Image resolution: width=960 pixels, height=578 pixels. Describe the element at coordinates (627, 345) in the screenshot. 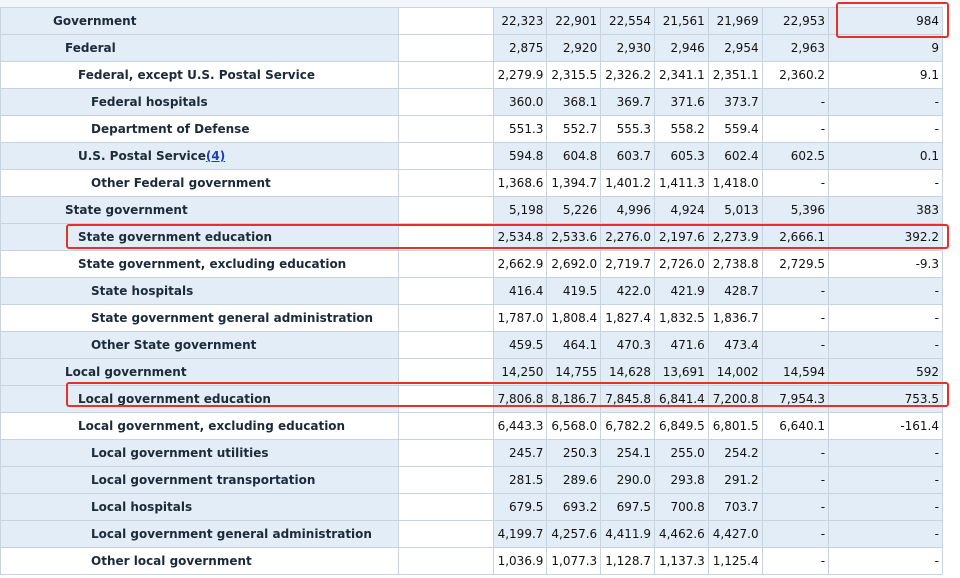

I see `value-cell: 470.3` at that location.